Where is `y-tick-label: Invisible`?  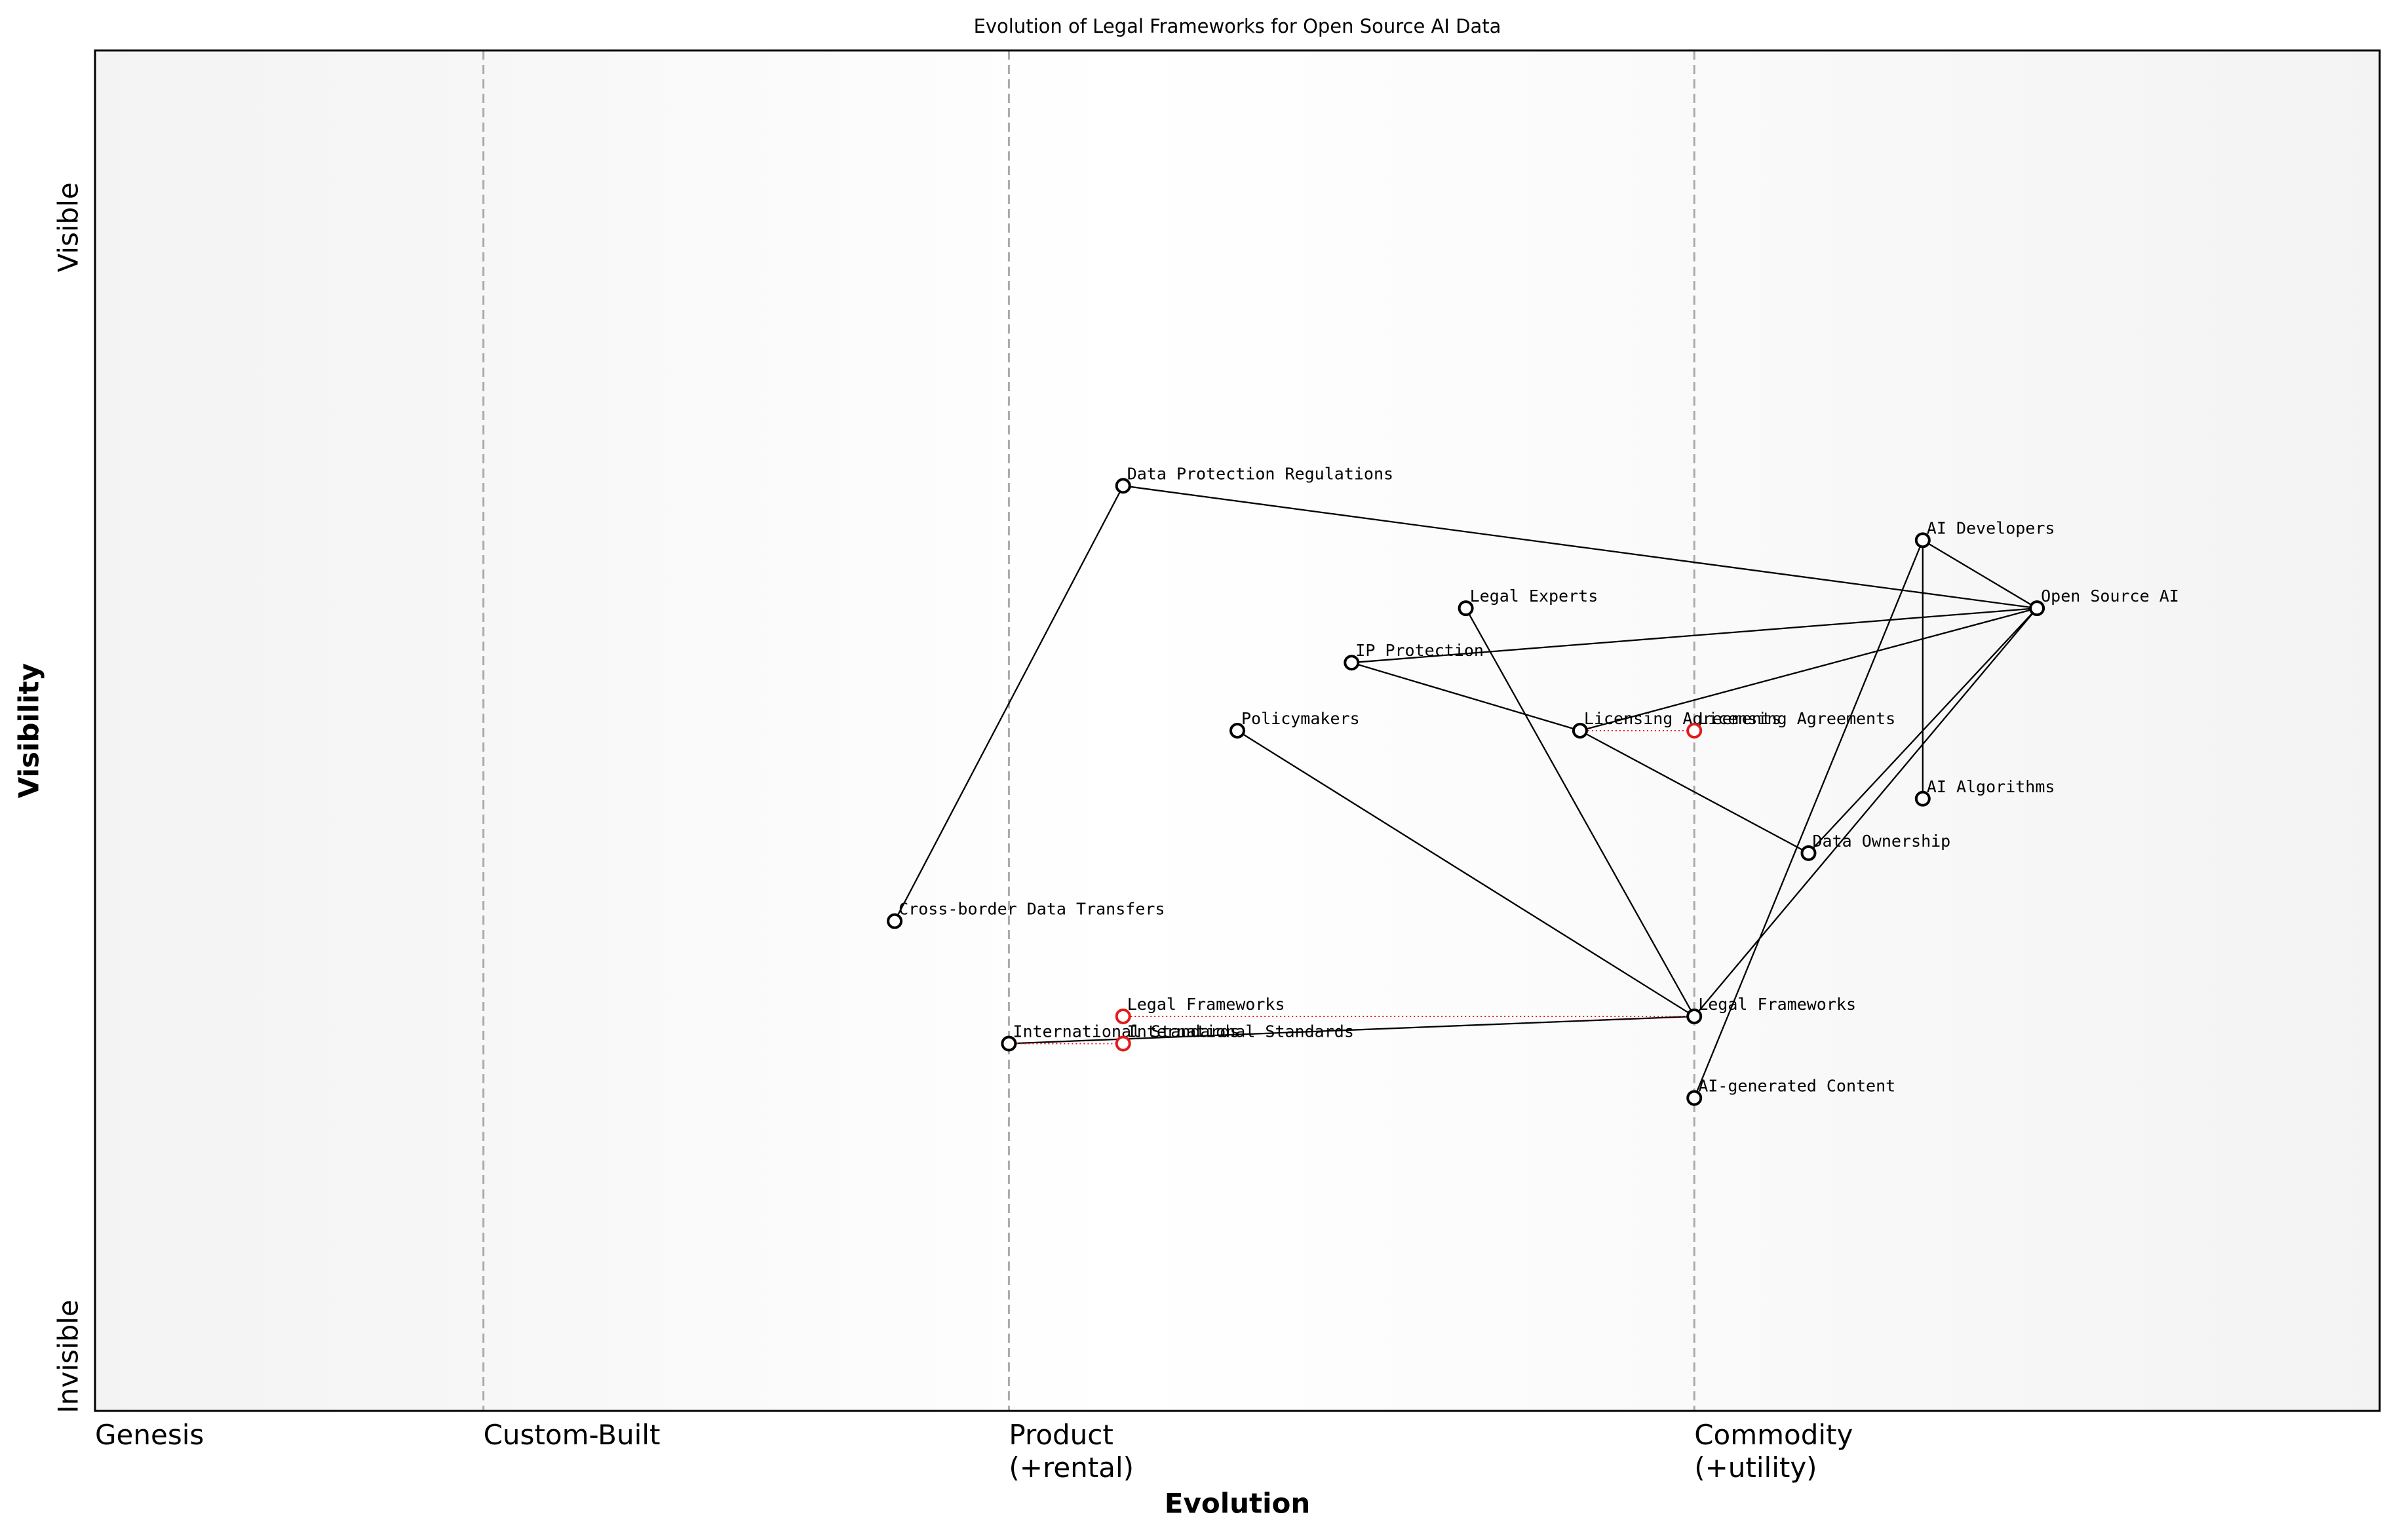
y-tick-label: Invisible is located at coordinates (68, 1356).